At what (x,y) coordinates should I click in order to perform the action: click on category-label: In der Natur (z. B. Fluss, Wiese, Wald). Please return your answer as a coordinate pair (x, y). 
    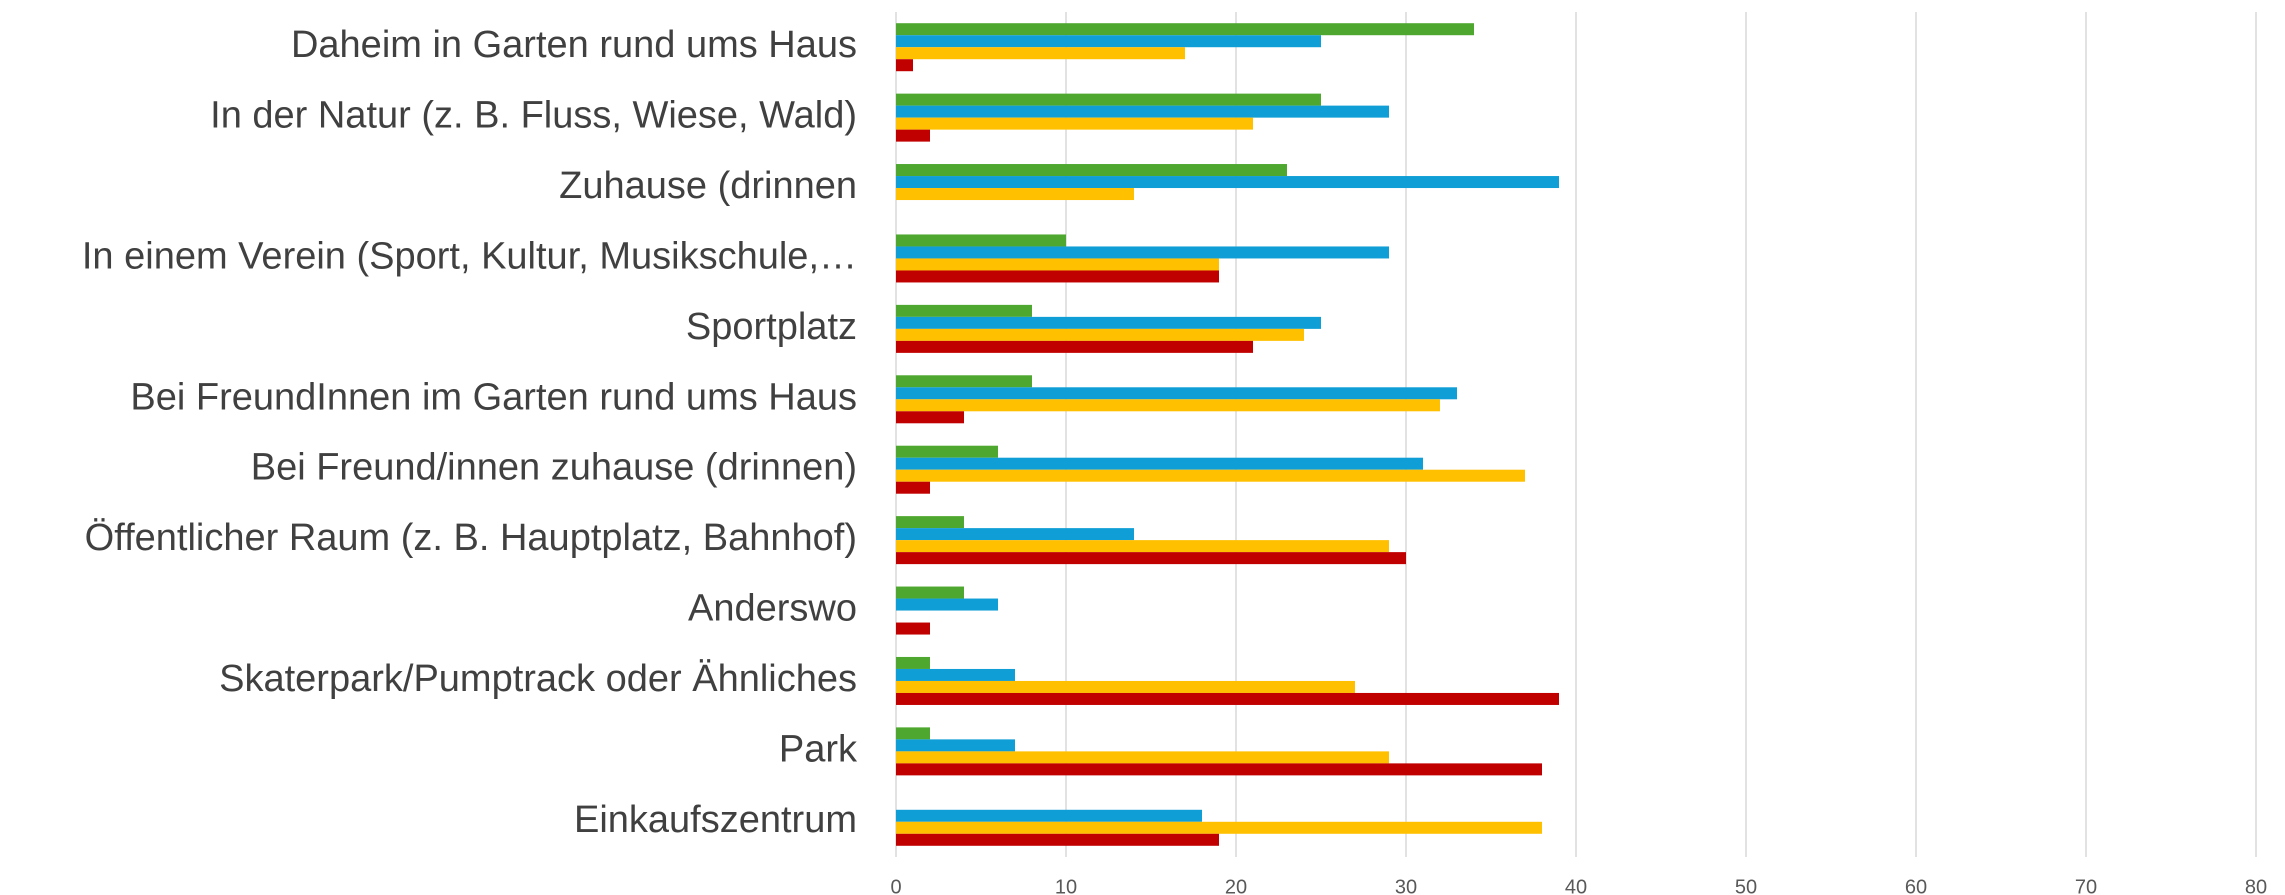
    Looking at the image, I should click on (533, 116).